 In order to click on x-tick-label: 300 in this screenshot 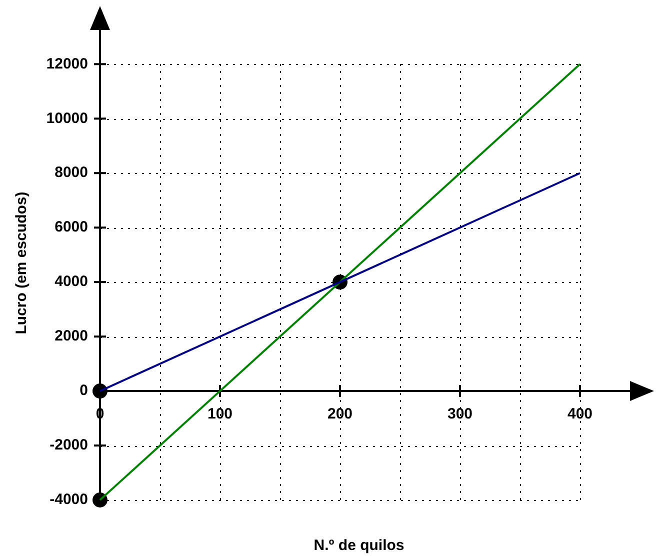, I will do `click(460, 414)`.